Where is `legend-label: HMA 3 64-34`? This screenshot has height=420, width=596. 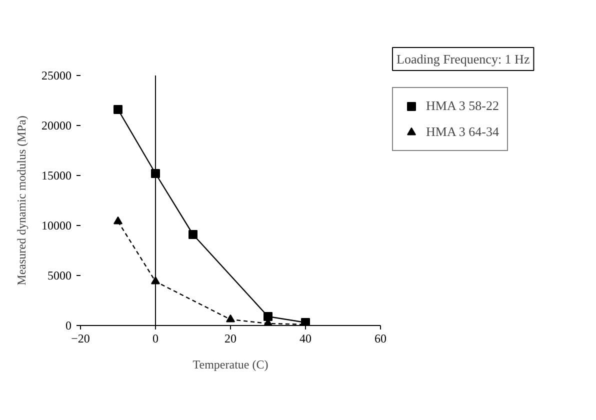
legend-label: HMA 3 64-34 is located at coordinates (462, 132).